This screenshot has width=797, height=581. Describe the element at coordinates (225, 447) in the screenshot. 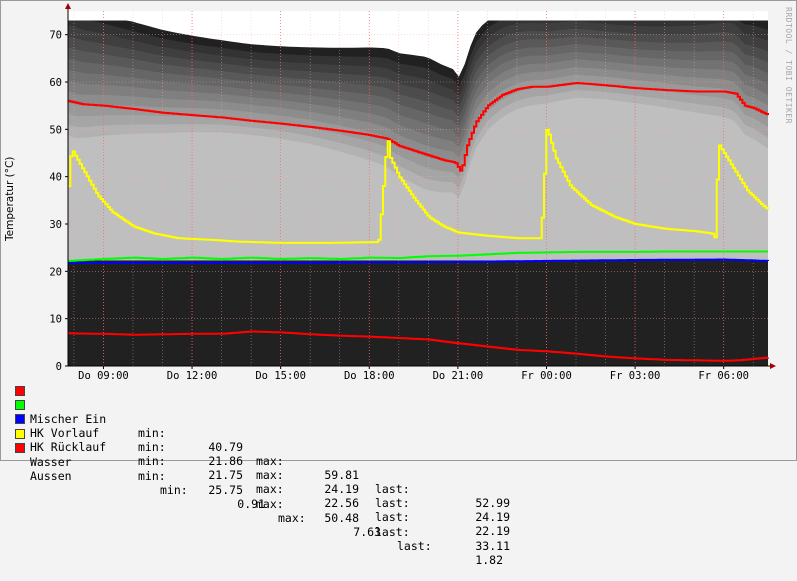

I see `legend-min-value: 40.79` at that location.